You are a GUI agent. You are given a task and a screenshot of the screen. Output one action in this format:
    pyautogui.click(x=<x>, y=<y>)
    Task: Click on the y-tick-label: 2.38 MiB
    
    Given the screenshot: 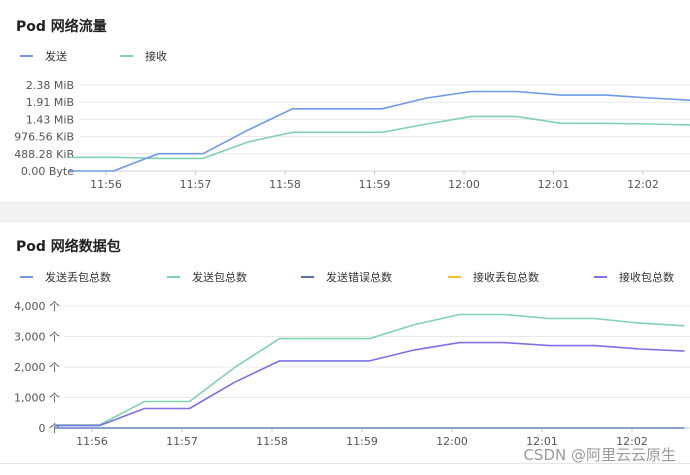 What is the action you would take?
    pyautogui.click(x=50, y=85)
    